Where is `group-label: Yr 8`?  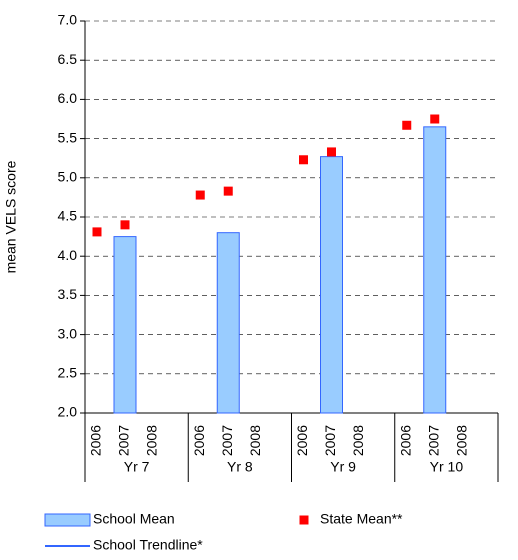 group-label: Yr 8 is located at coordinates (240, 467).